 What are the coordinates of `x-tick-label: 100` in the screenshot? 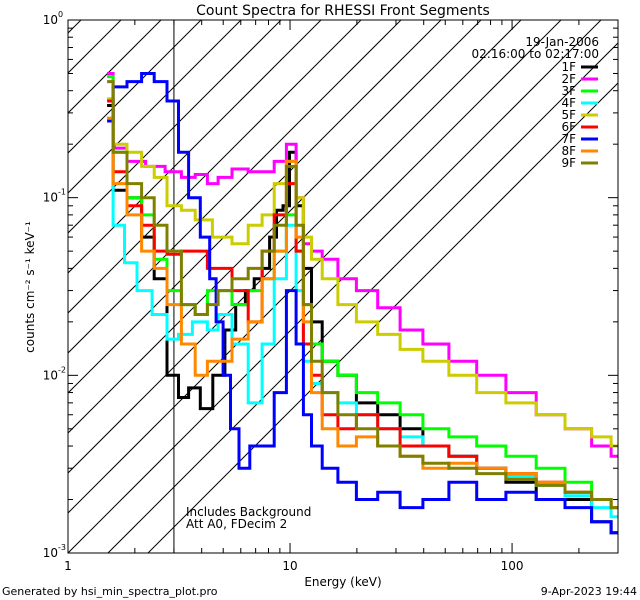 It's located at (512, 566).